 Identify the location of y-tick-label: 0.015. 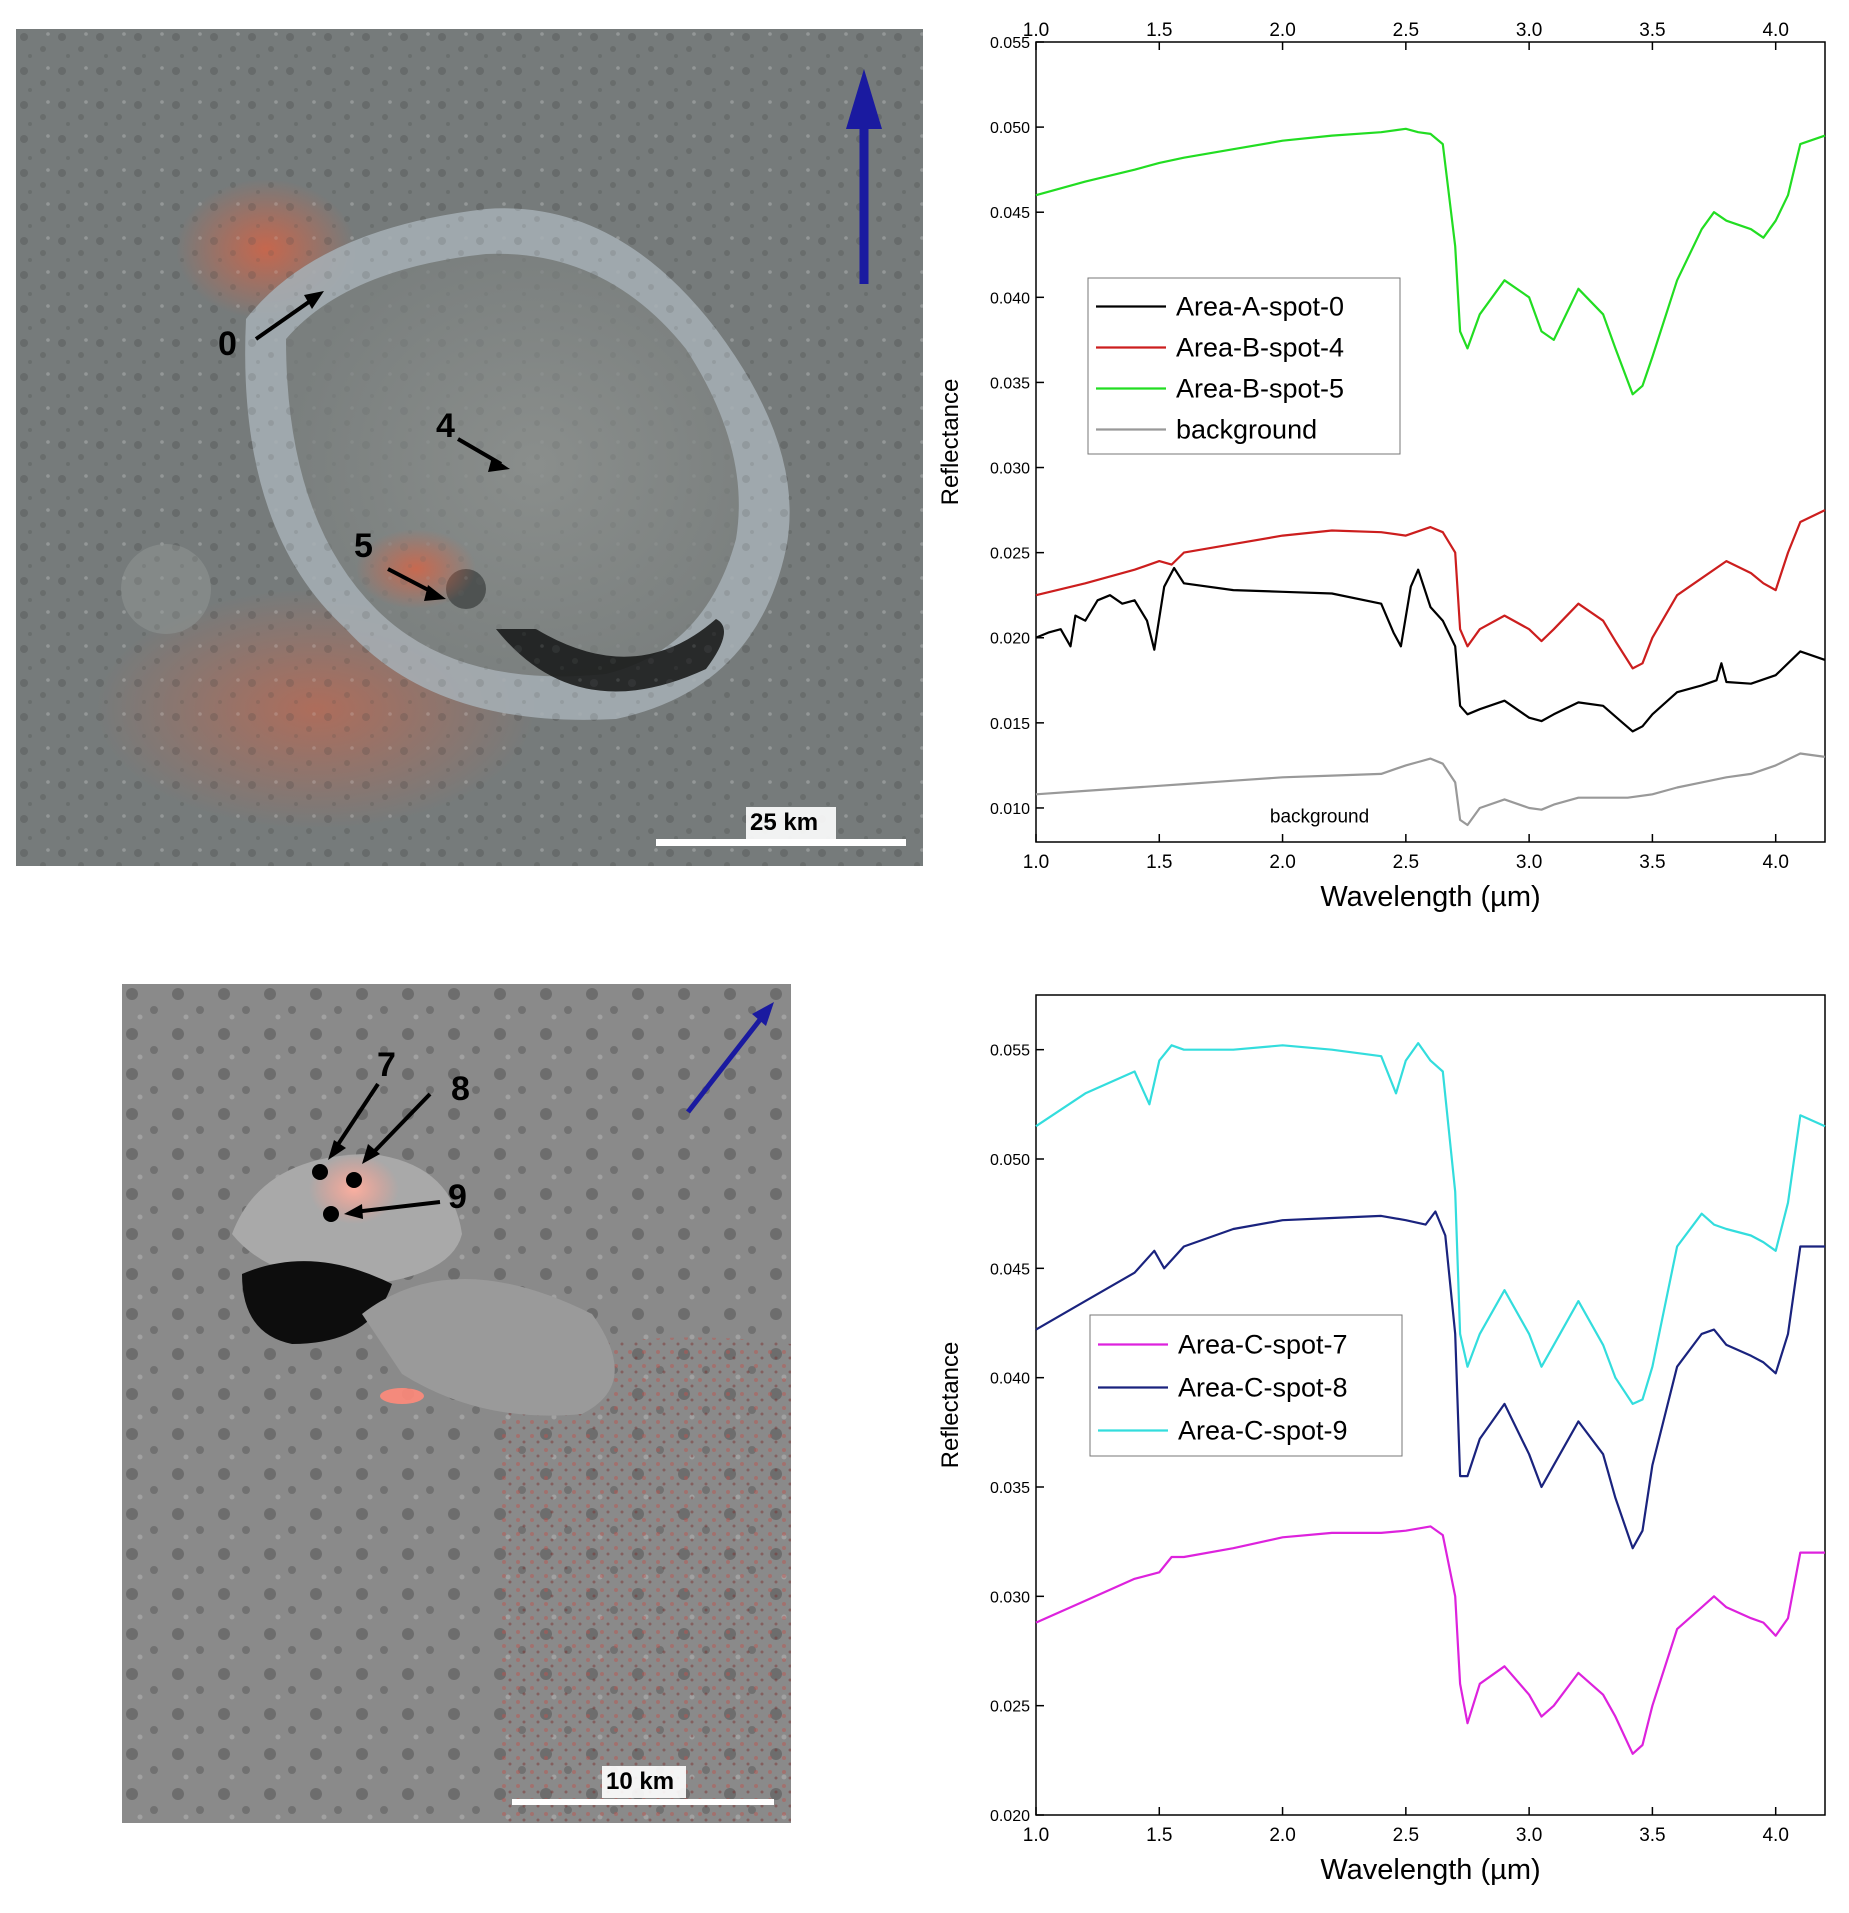
(1010, 724).